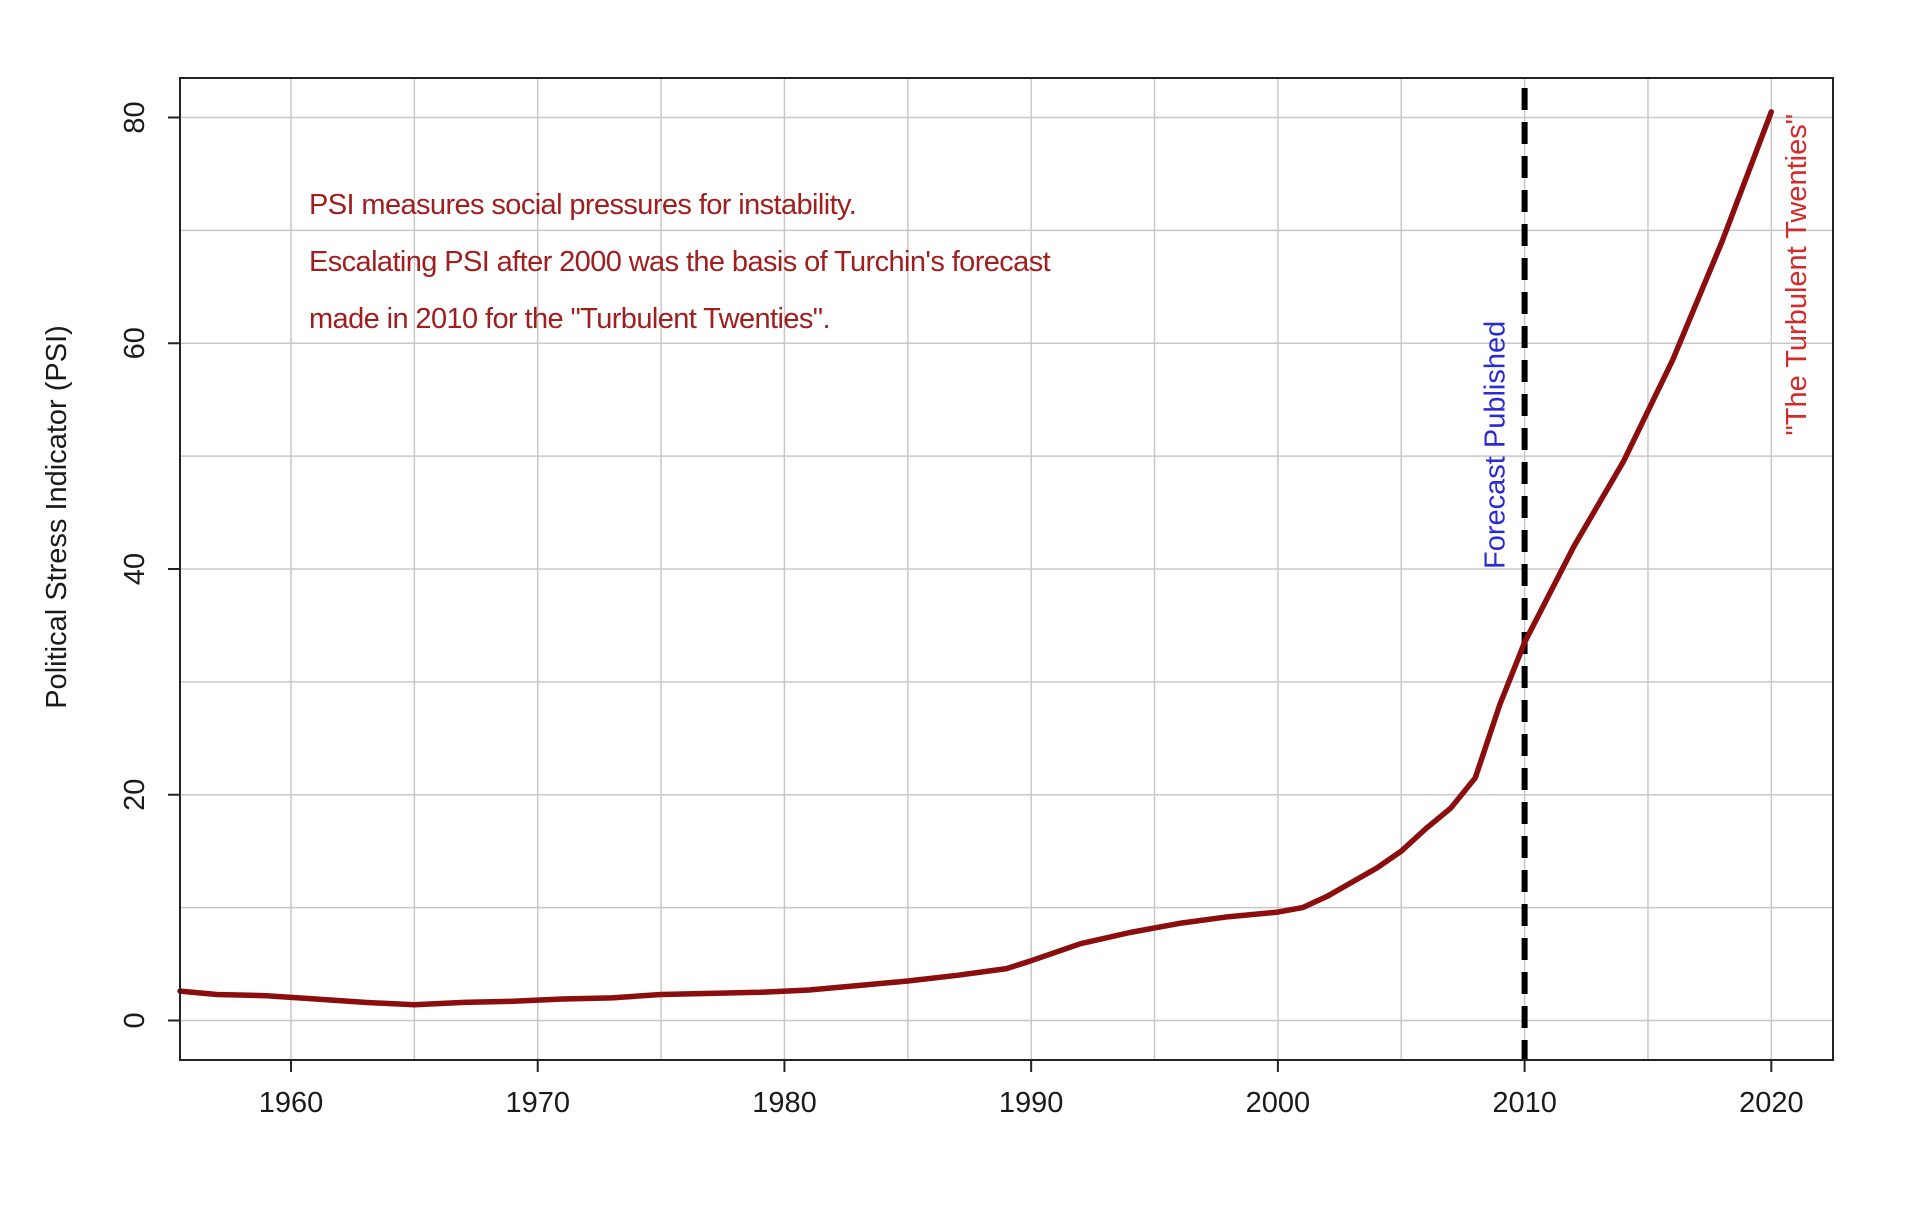 This screenshot has width=1909, height=1209. I want to click on forecast-published-label: Forecast Published, so click(1496, 445).